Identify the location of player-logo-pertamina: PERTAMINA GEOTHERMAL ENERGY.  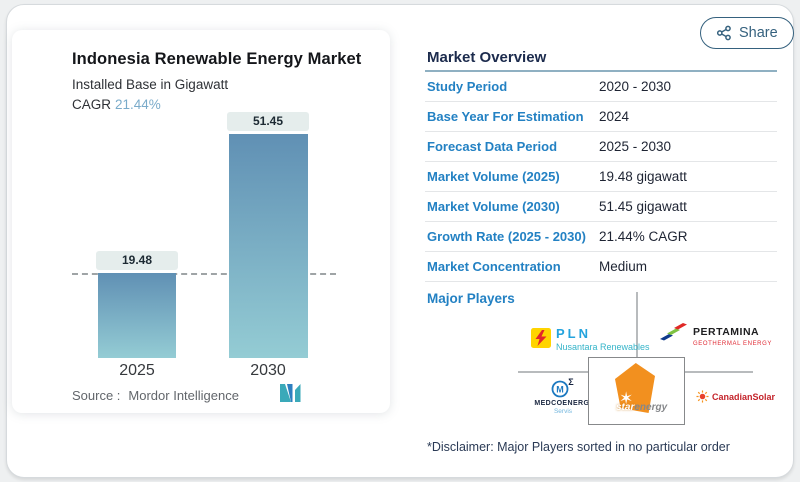
(715, 334).